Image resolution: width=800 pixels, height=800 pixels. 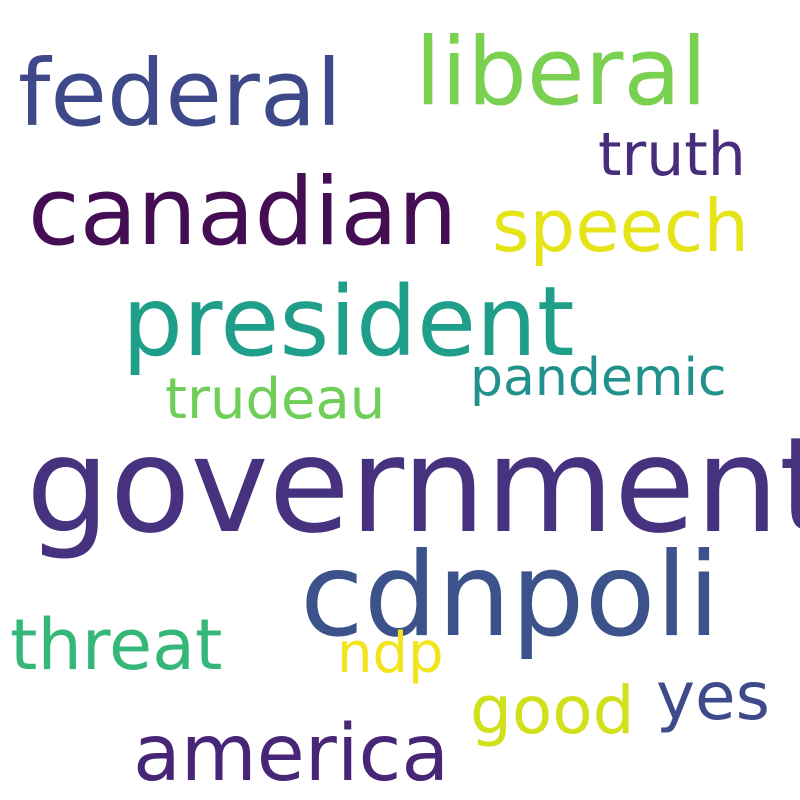 I want to click on word-good: good, so click(x=552, y=710).